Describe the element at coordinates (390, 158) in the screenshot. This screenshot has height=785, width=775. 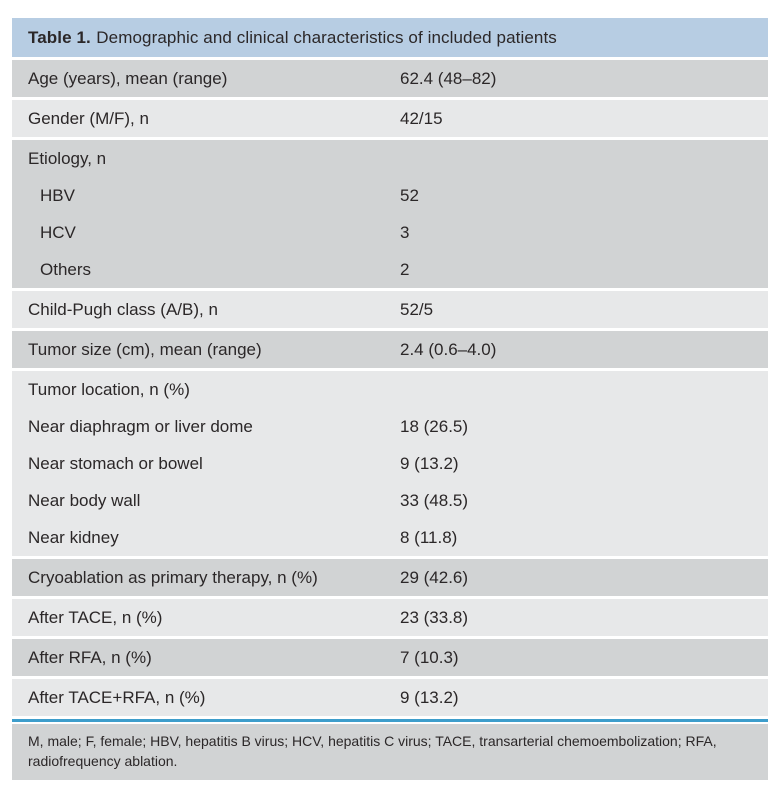
I see `table-row: Etiology, n` at that location.